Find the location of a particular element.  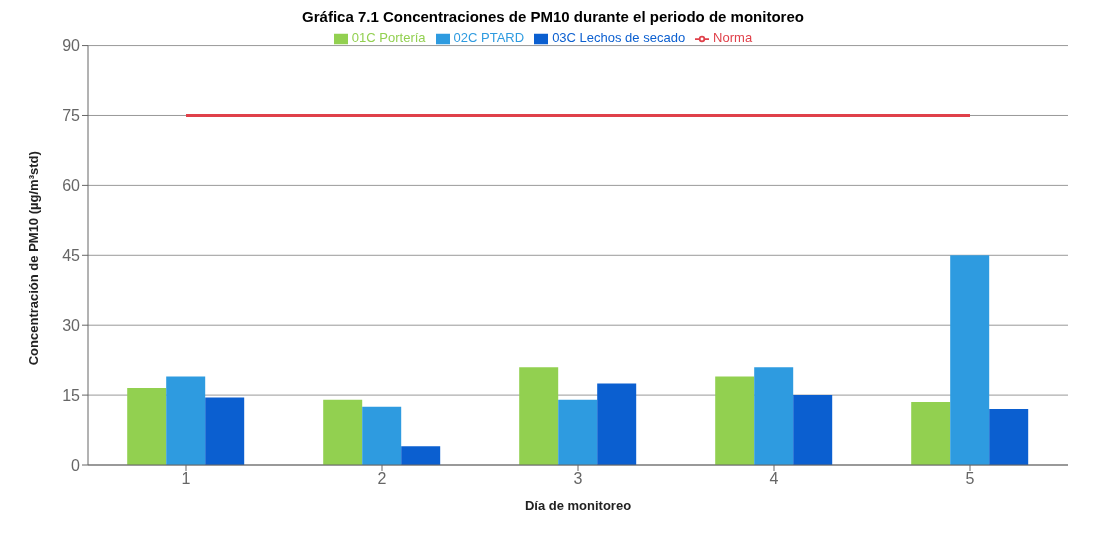

legend-label: Norma is located at coordinates (733, 37).